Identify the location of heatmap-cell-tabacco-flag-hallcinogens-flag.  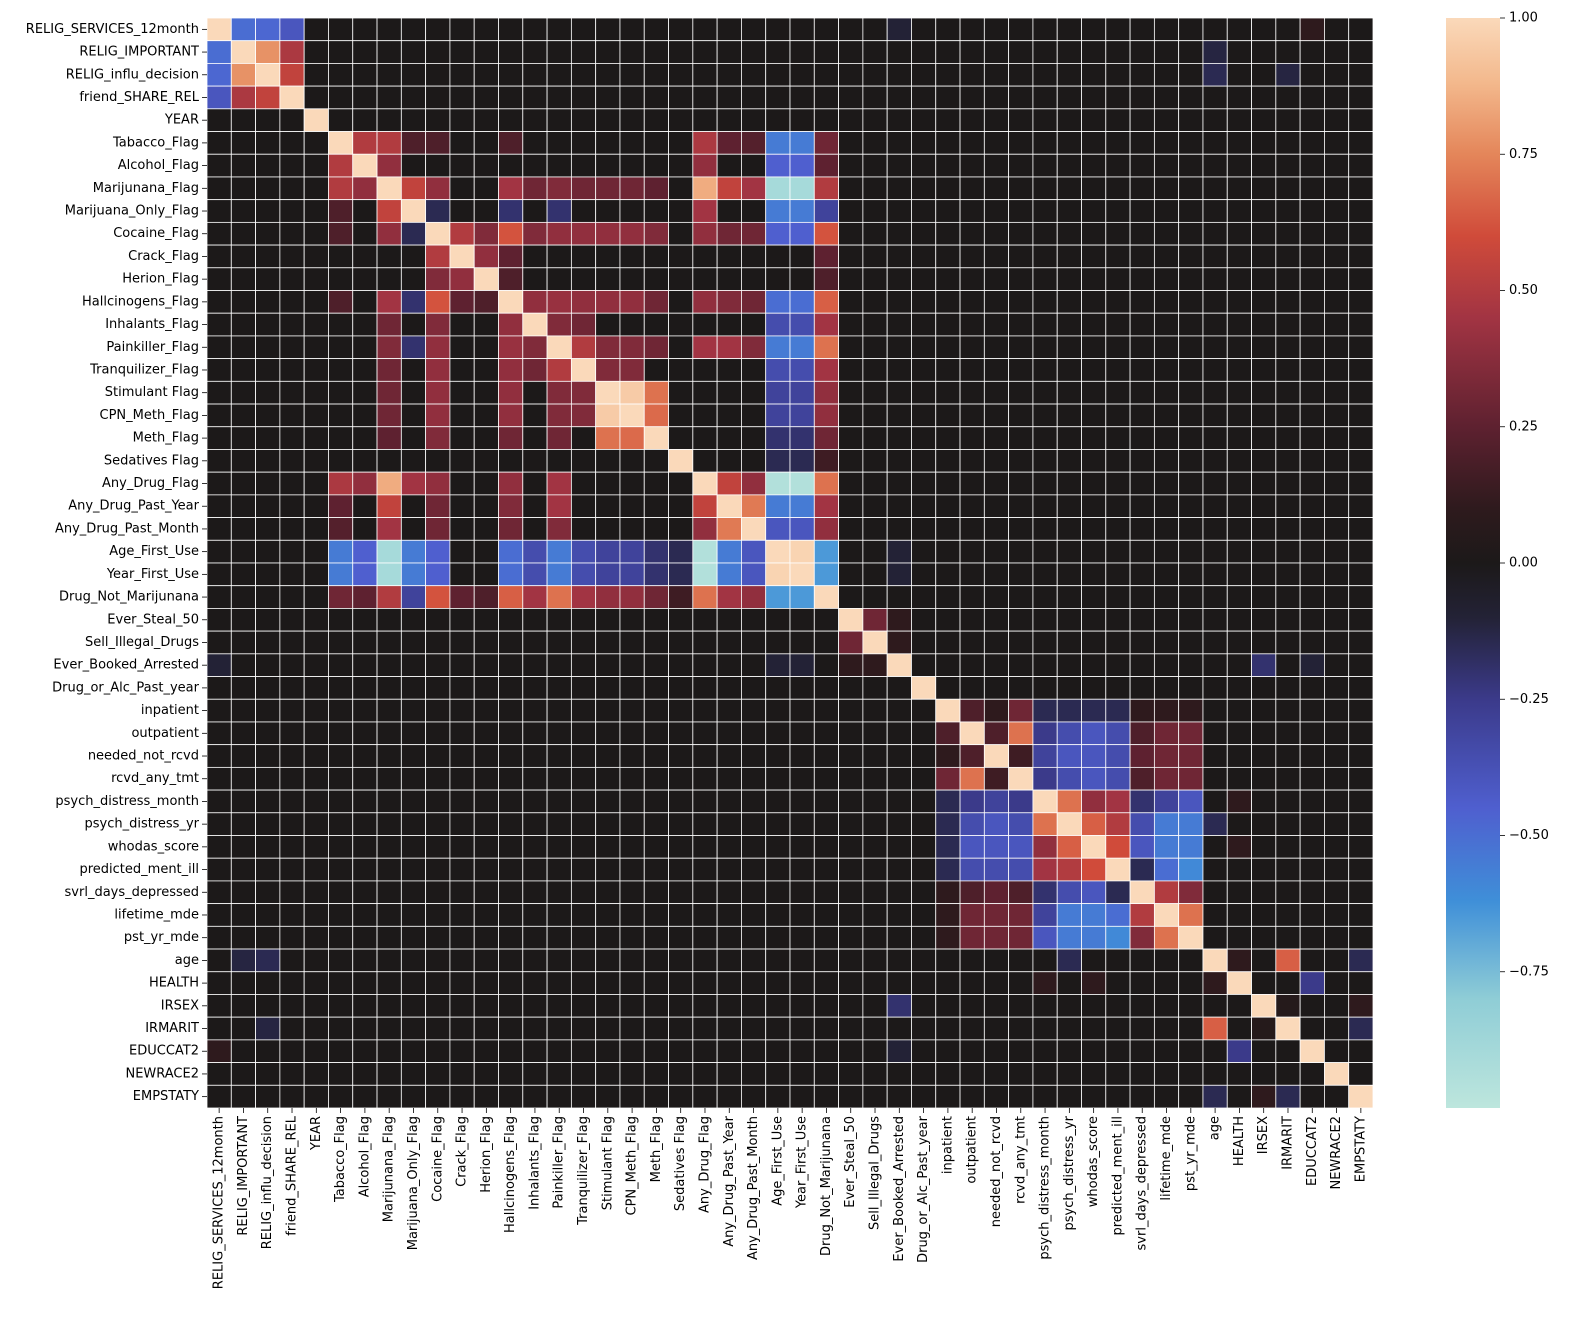
(511, 143).